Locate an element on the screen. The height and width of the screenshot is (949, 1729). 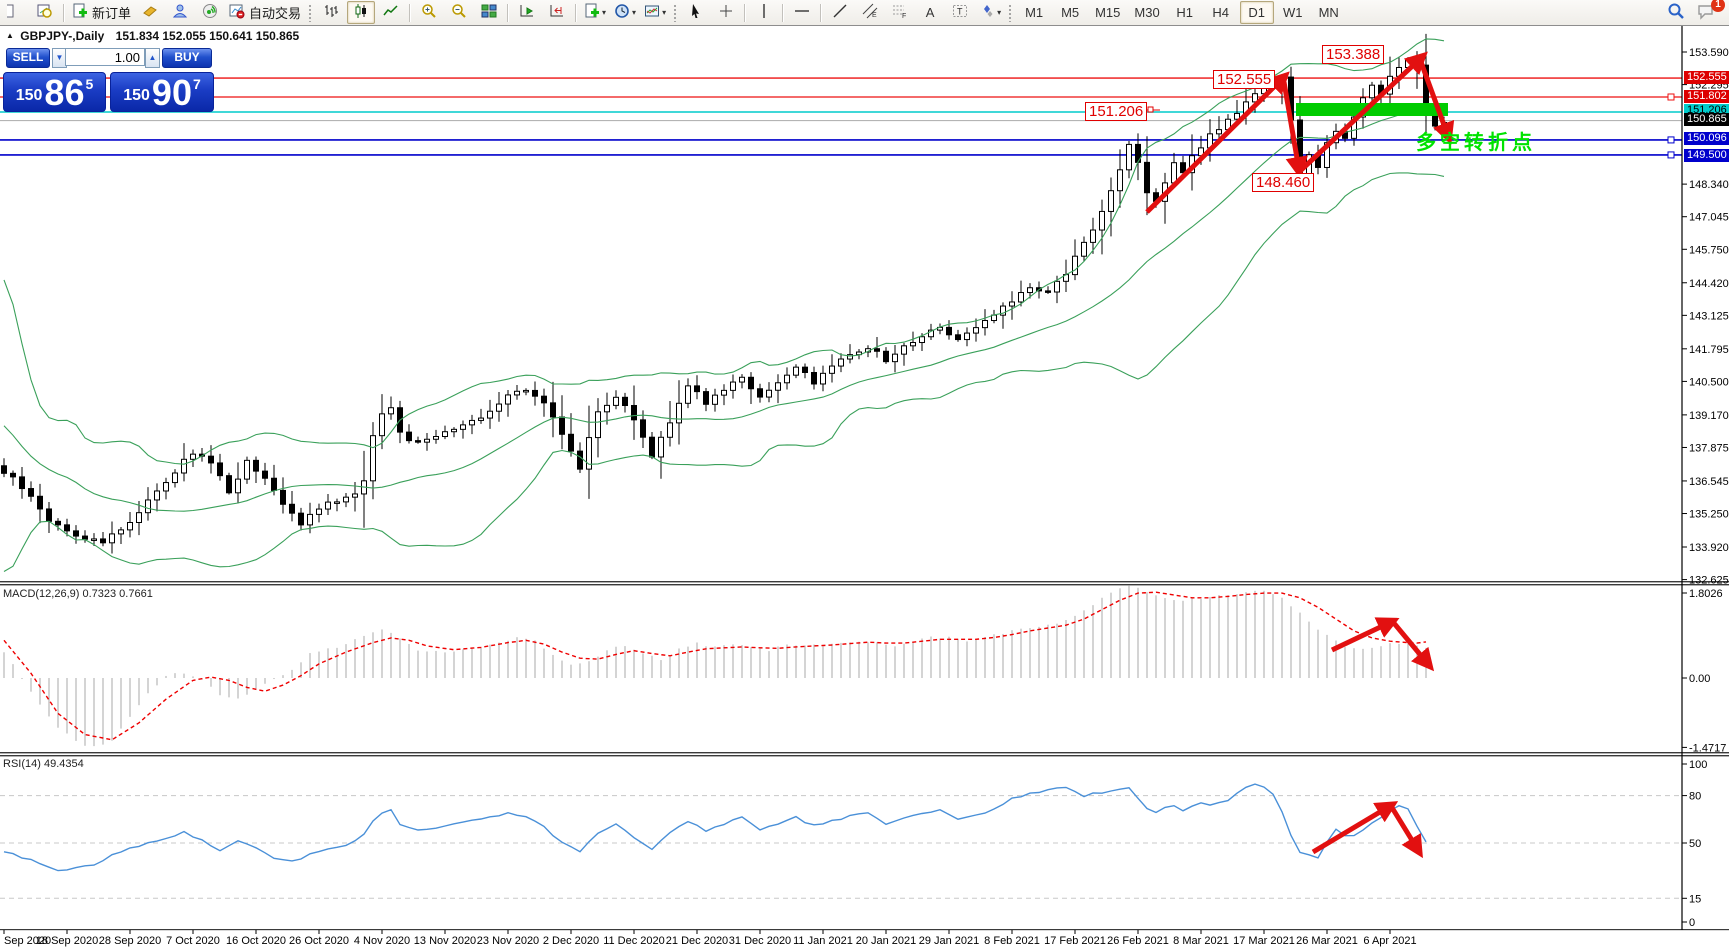
macd-signal-line is located at coordinates (715, 666).